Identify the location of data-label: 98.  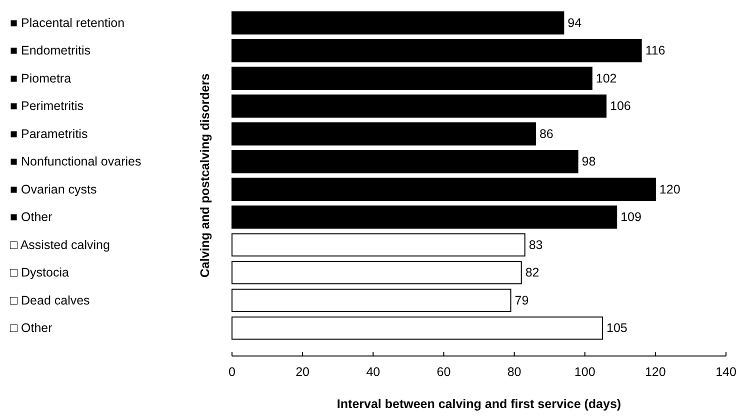
(589, 161).